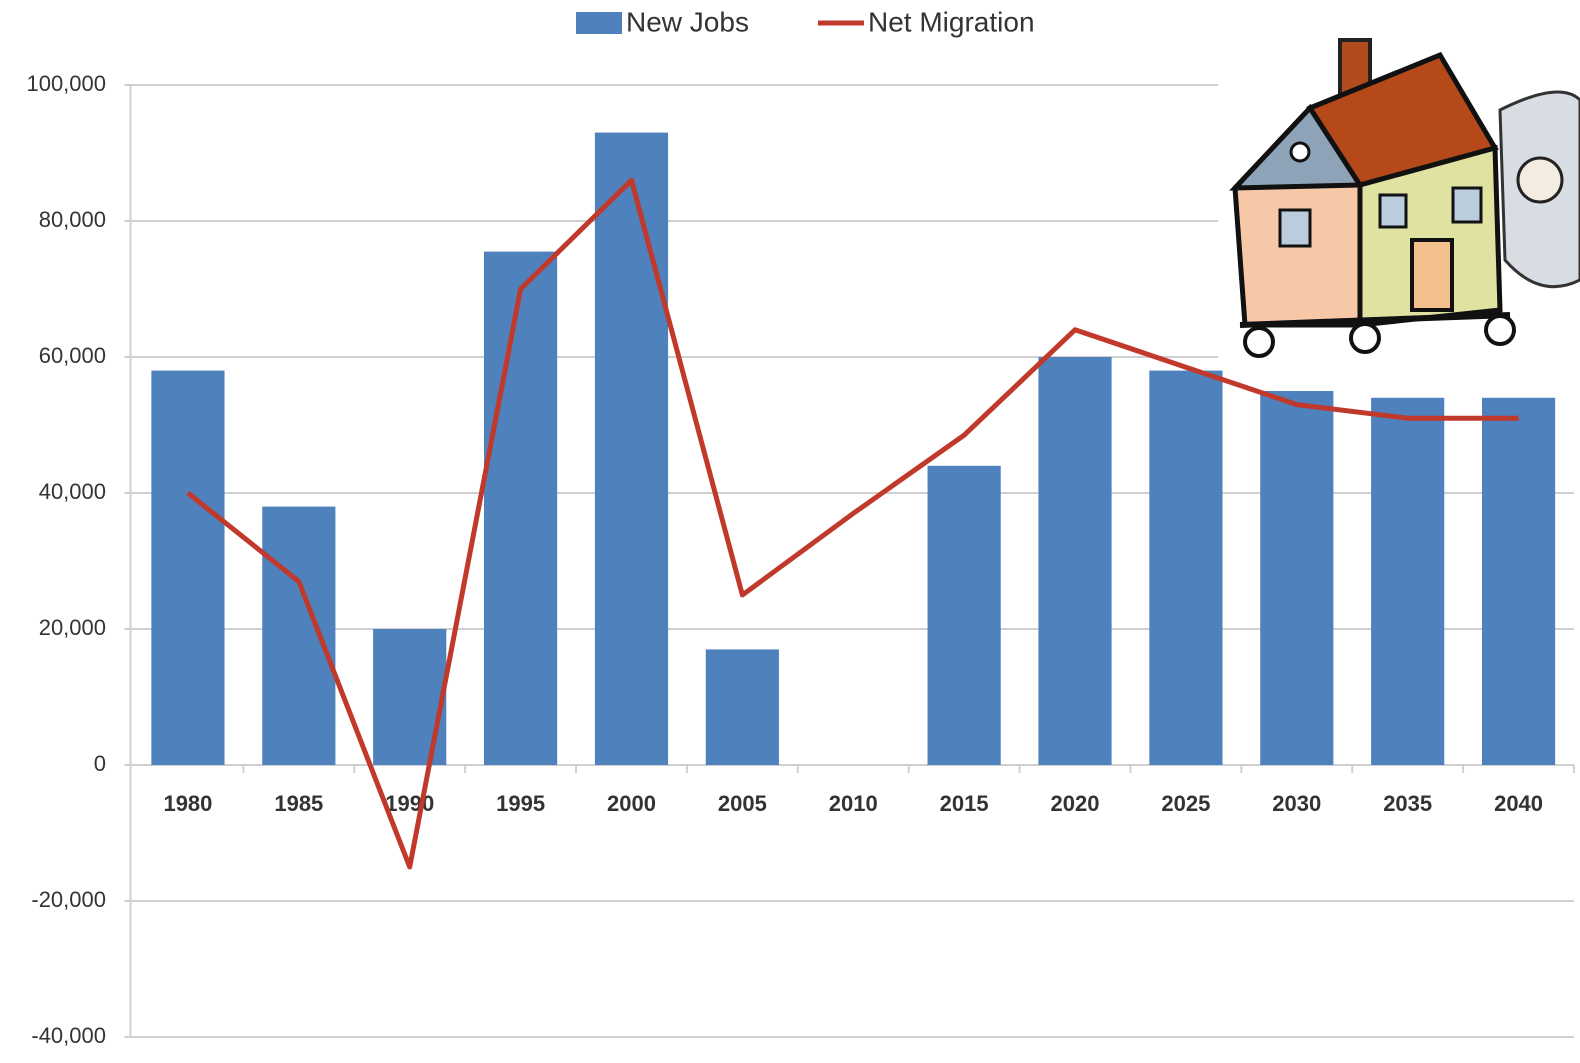  I want to click on cart-base, so click(1375, 320).